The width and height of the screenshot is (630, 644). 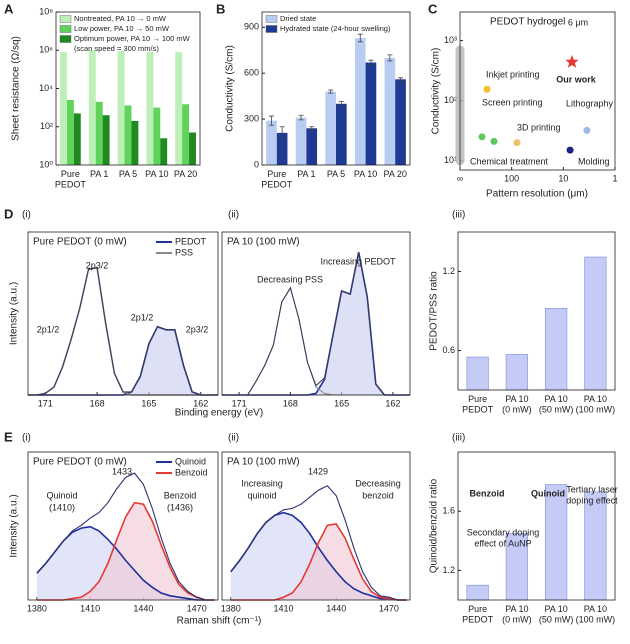 I want to click on label-line: (50 mW), so click(x=556, y=410).